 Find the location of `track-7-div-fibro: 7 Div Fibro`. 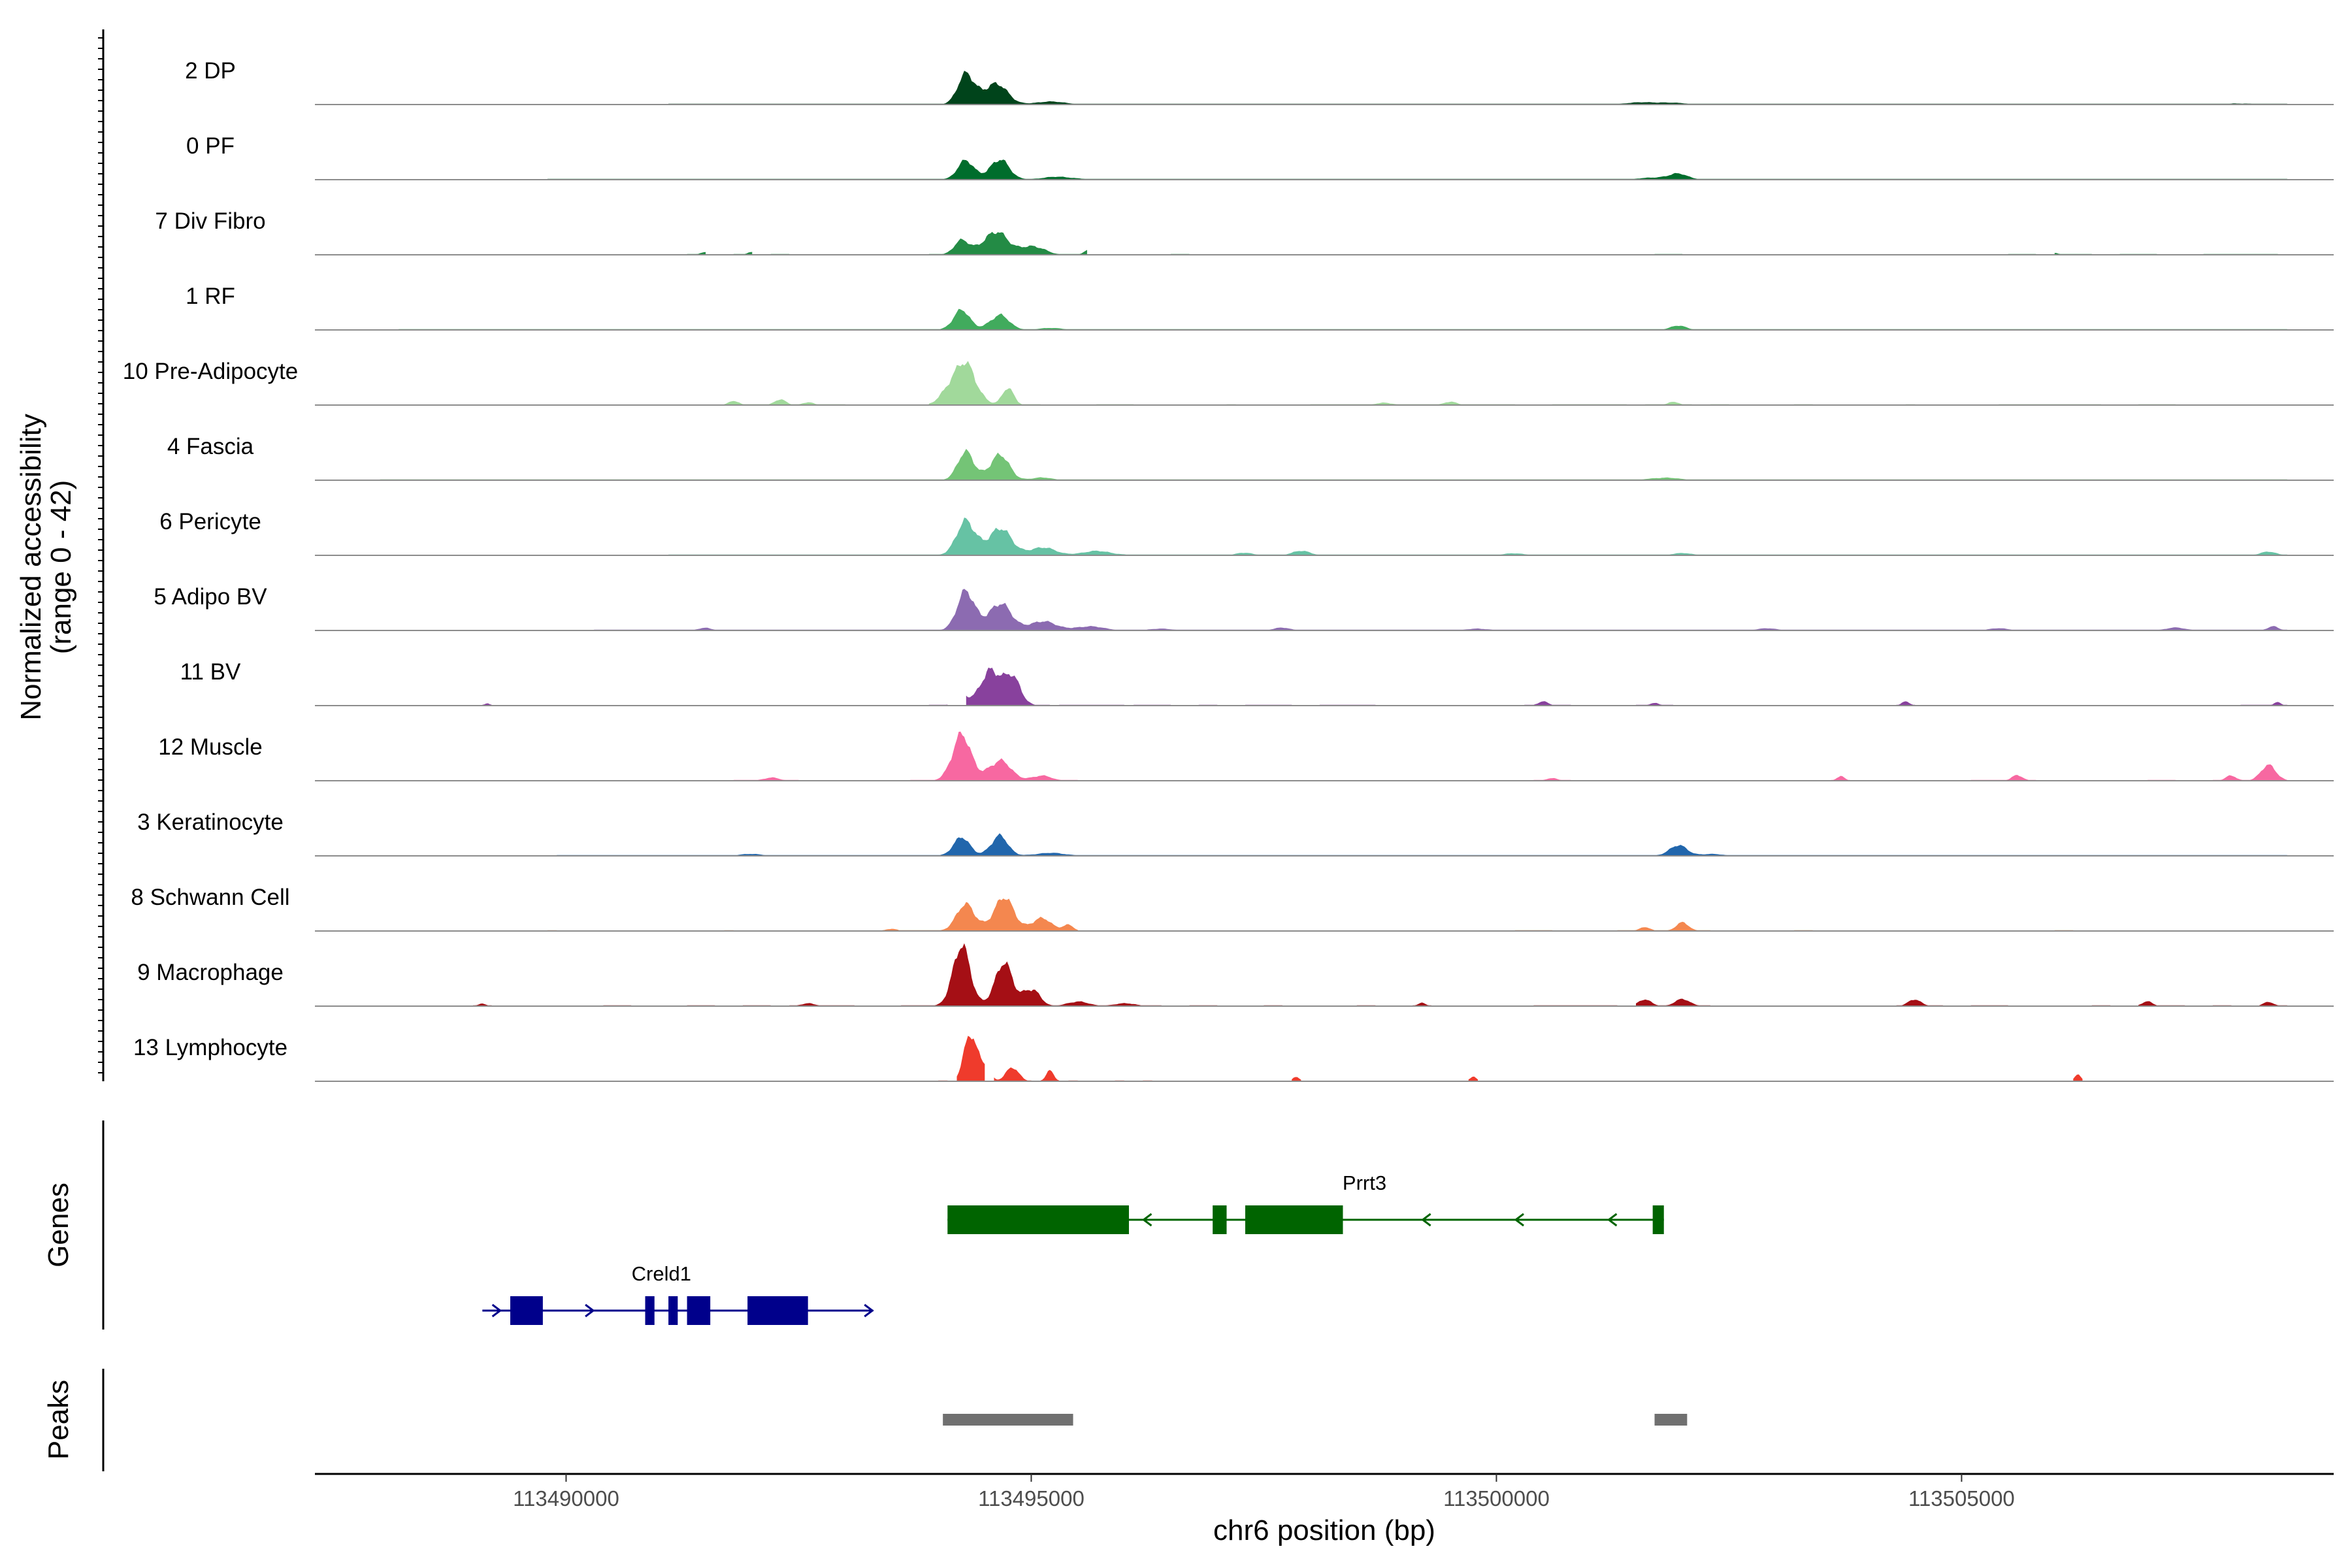

track-7-div-fibro: 7 Div Fibro is located at coordinates (1244, 231).